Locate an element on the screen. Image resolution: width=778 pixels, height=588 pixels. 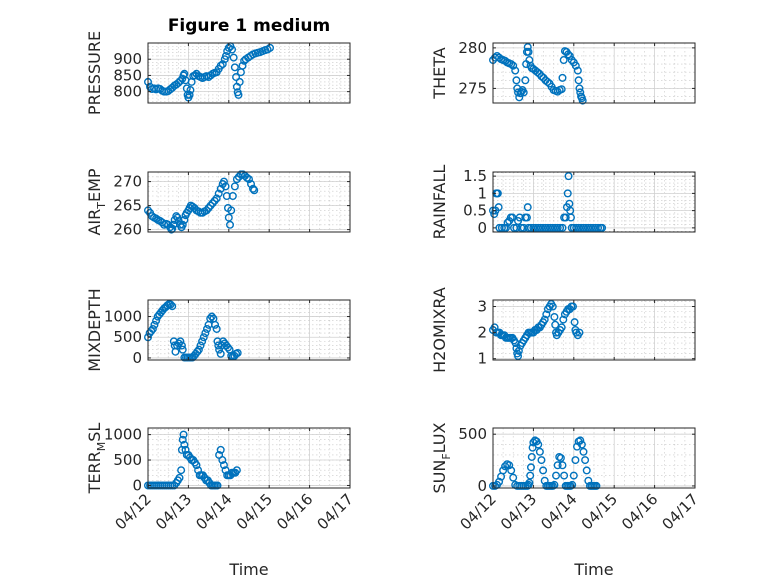
y-axis-label: PRESSURE is located at coordinates (94, 73).